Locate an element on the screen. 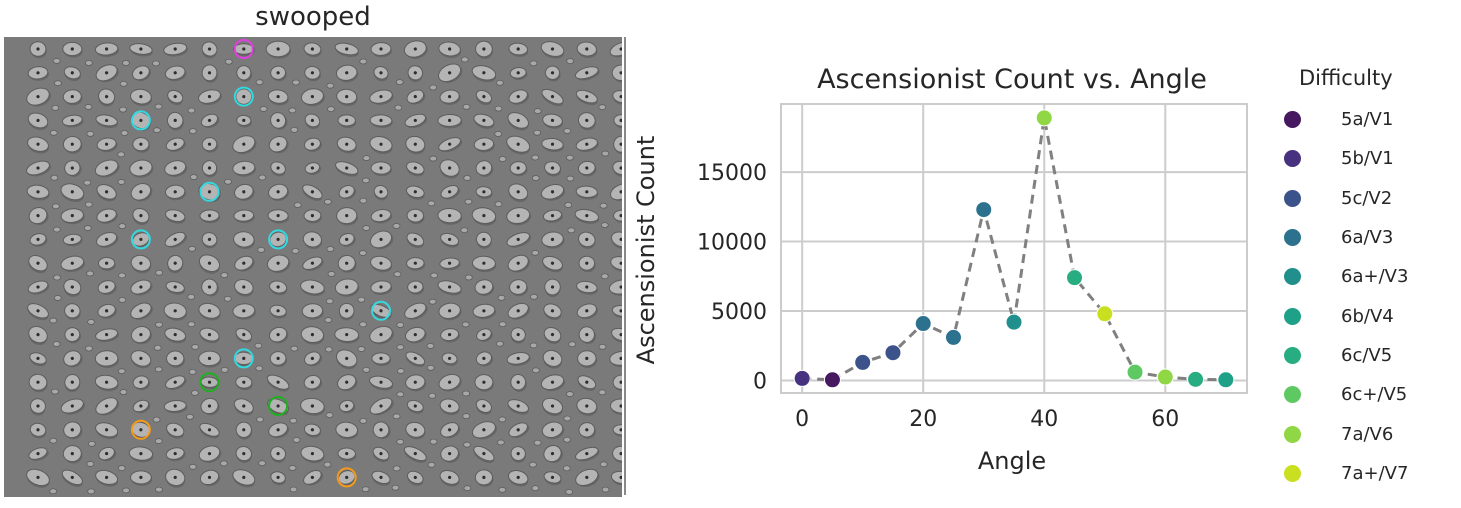 The height and width of the screenshot is (508, 1461). circled-hold-hand is located at coordinates (140, 239).